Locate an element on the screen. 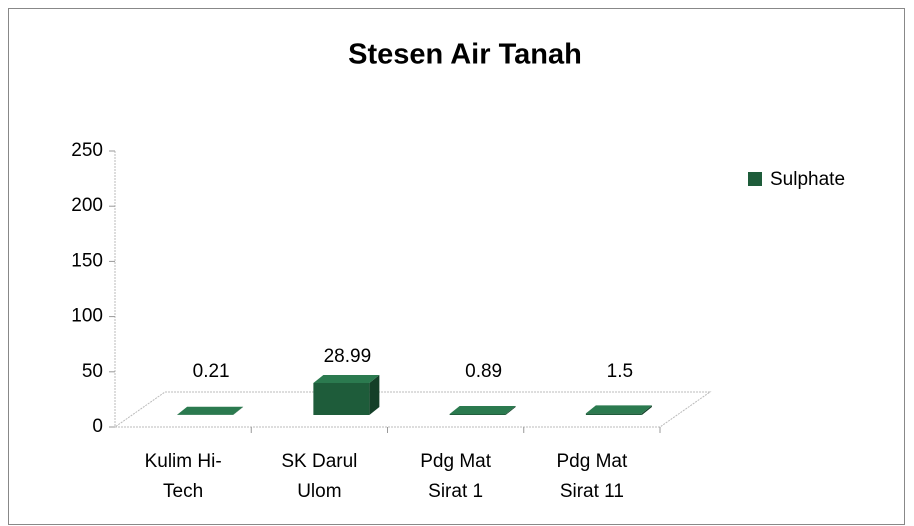 This screenshot has height=526, width=914. value-label: 28.99 is located at coordinates (348, 356).